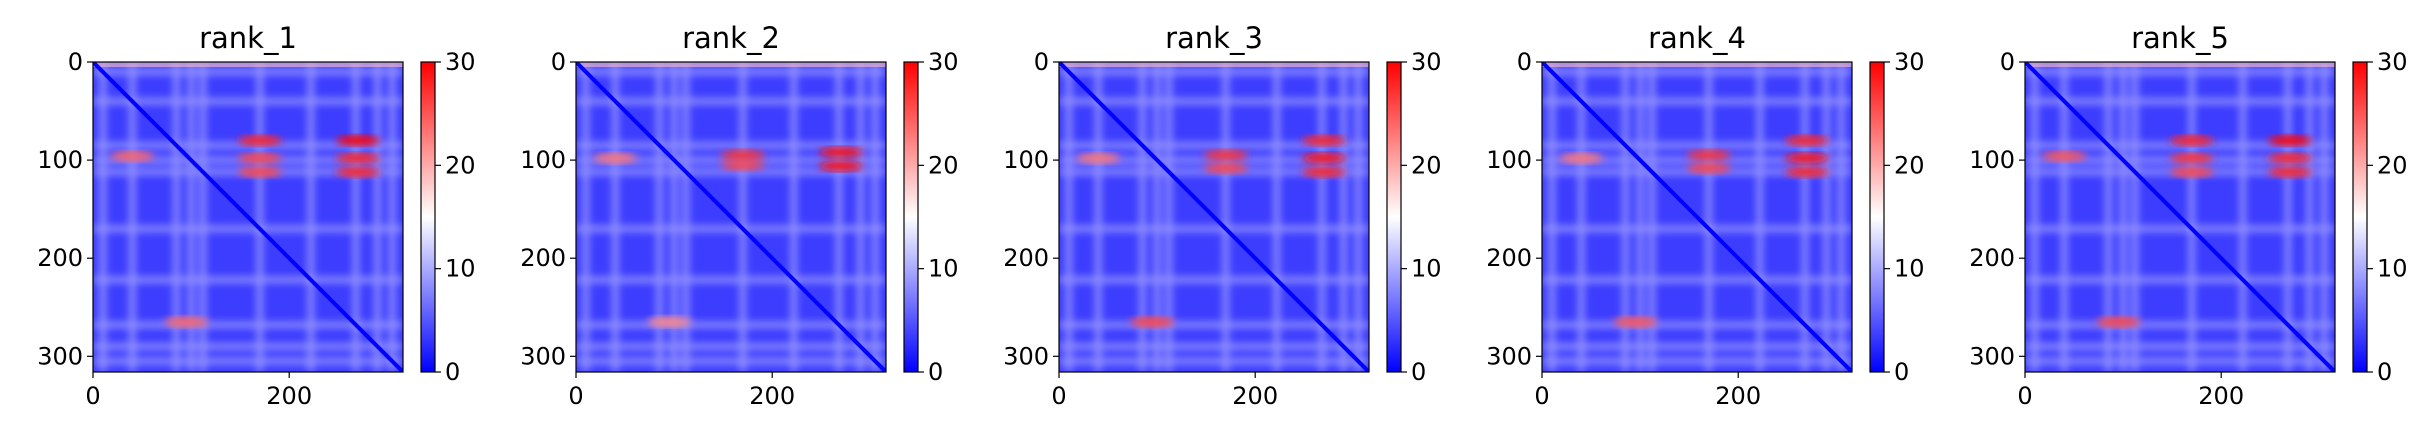 Image resolution: width=2435 pixels, height=438 pixels. I want to click on panel-title: rank_5, so click(2180, 38).